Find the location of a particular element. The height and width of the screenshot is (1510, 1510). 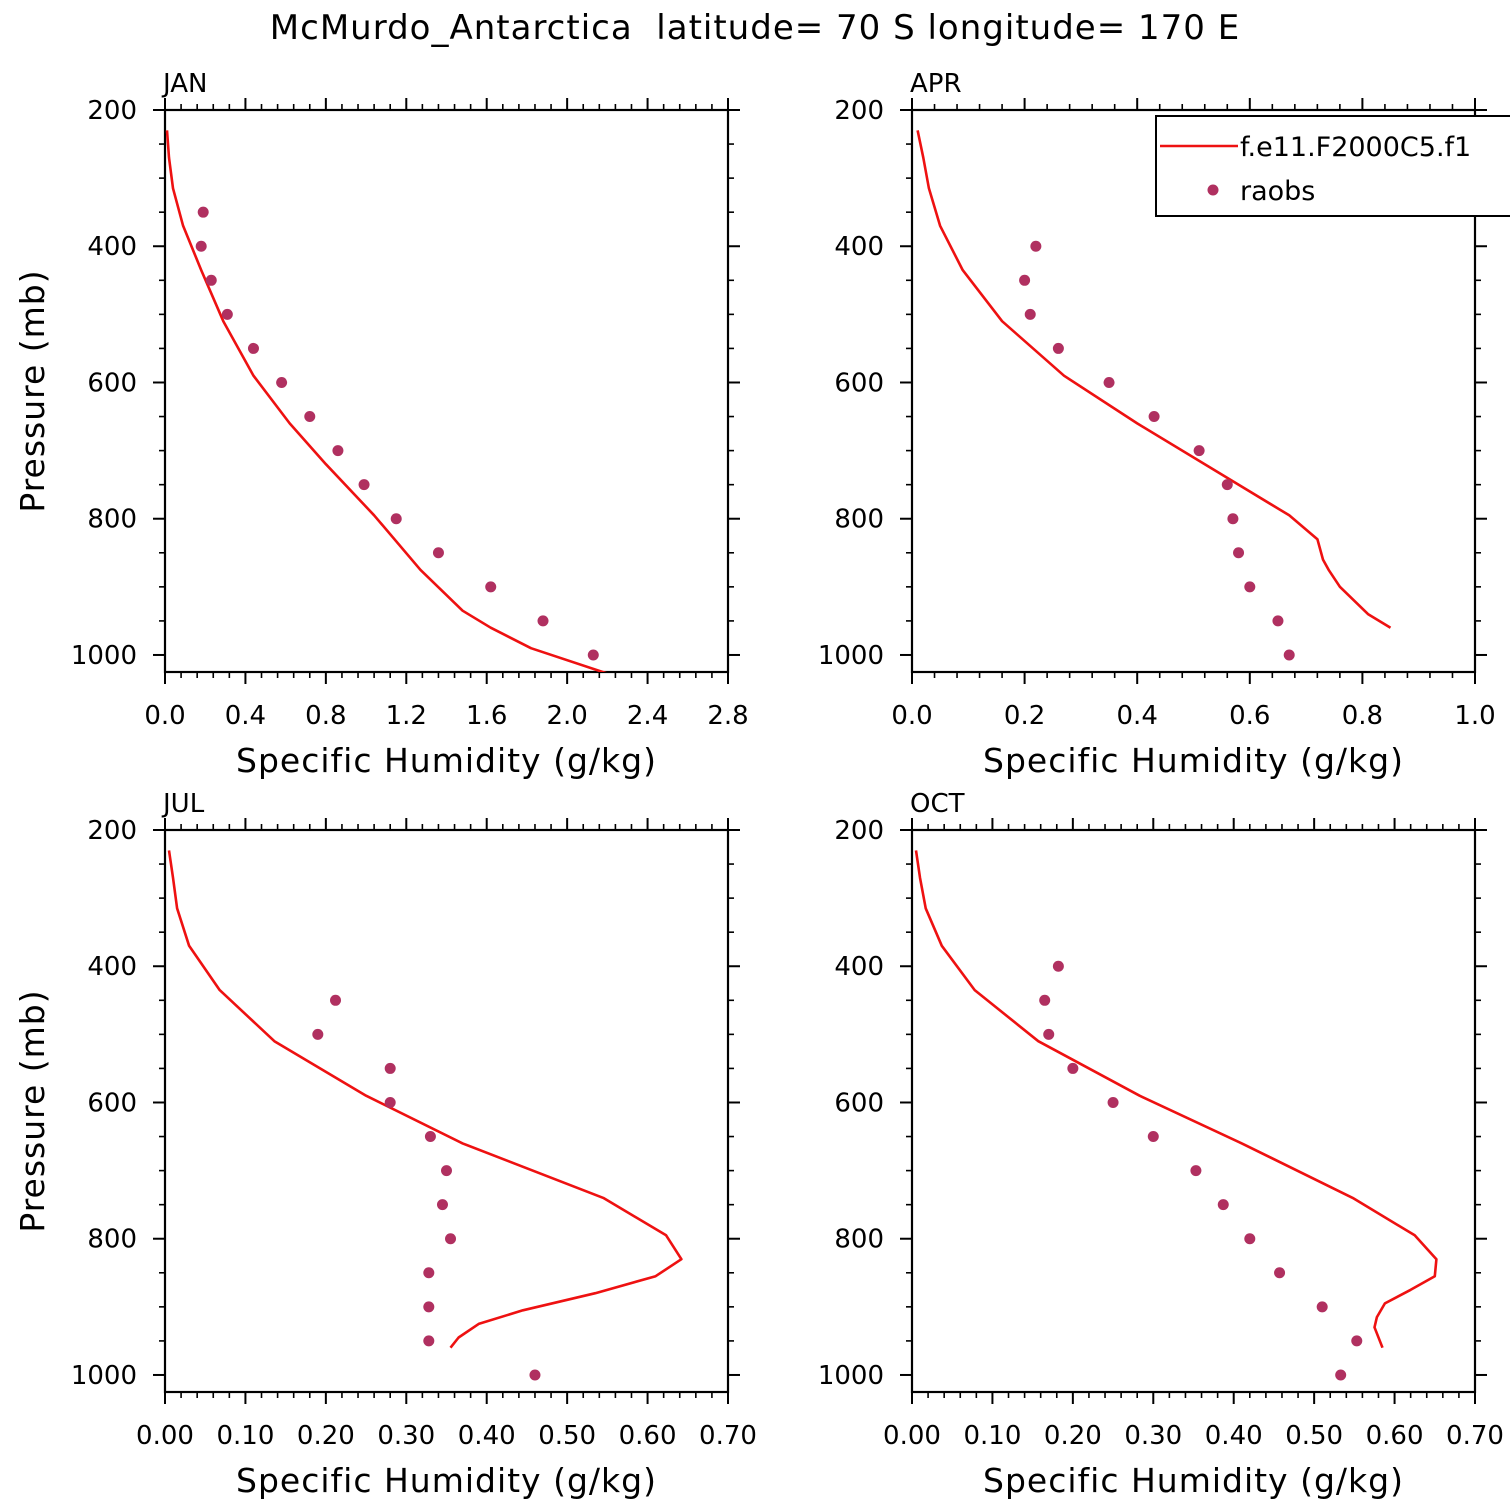

x-tick-label: 0.10 is located at coordinates (245, 1436).